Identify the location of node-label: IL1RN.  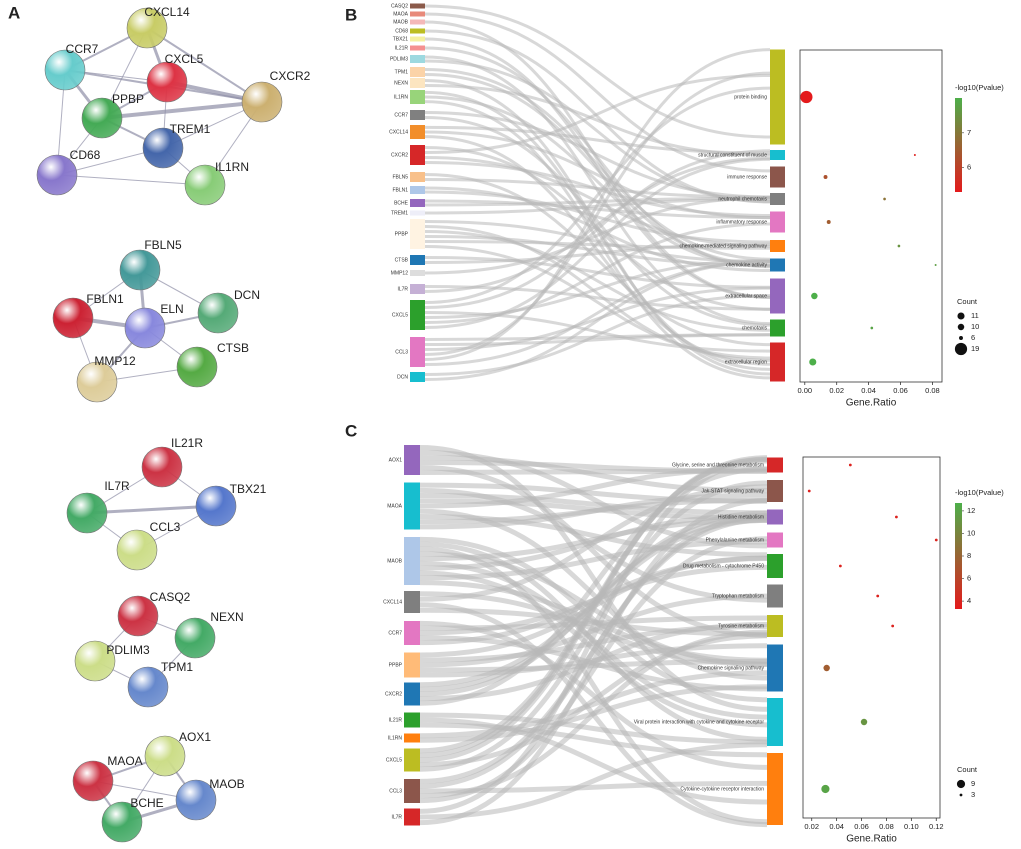
(232, 167).